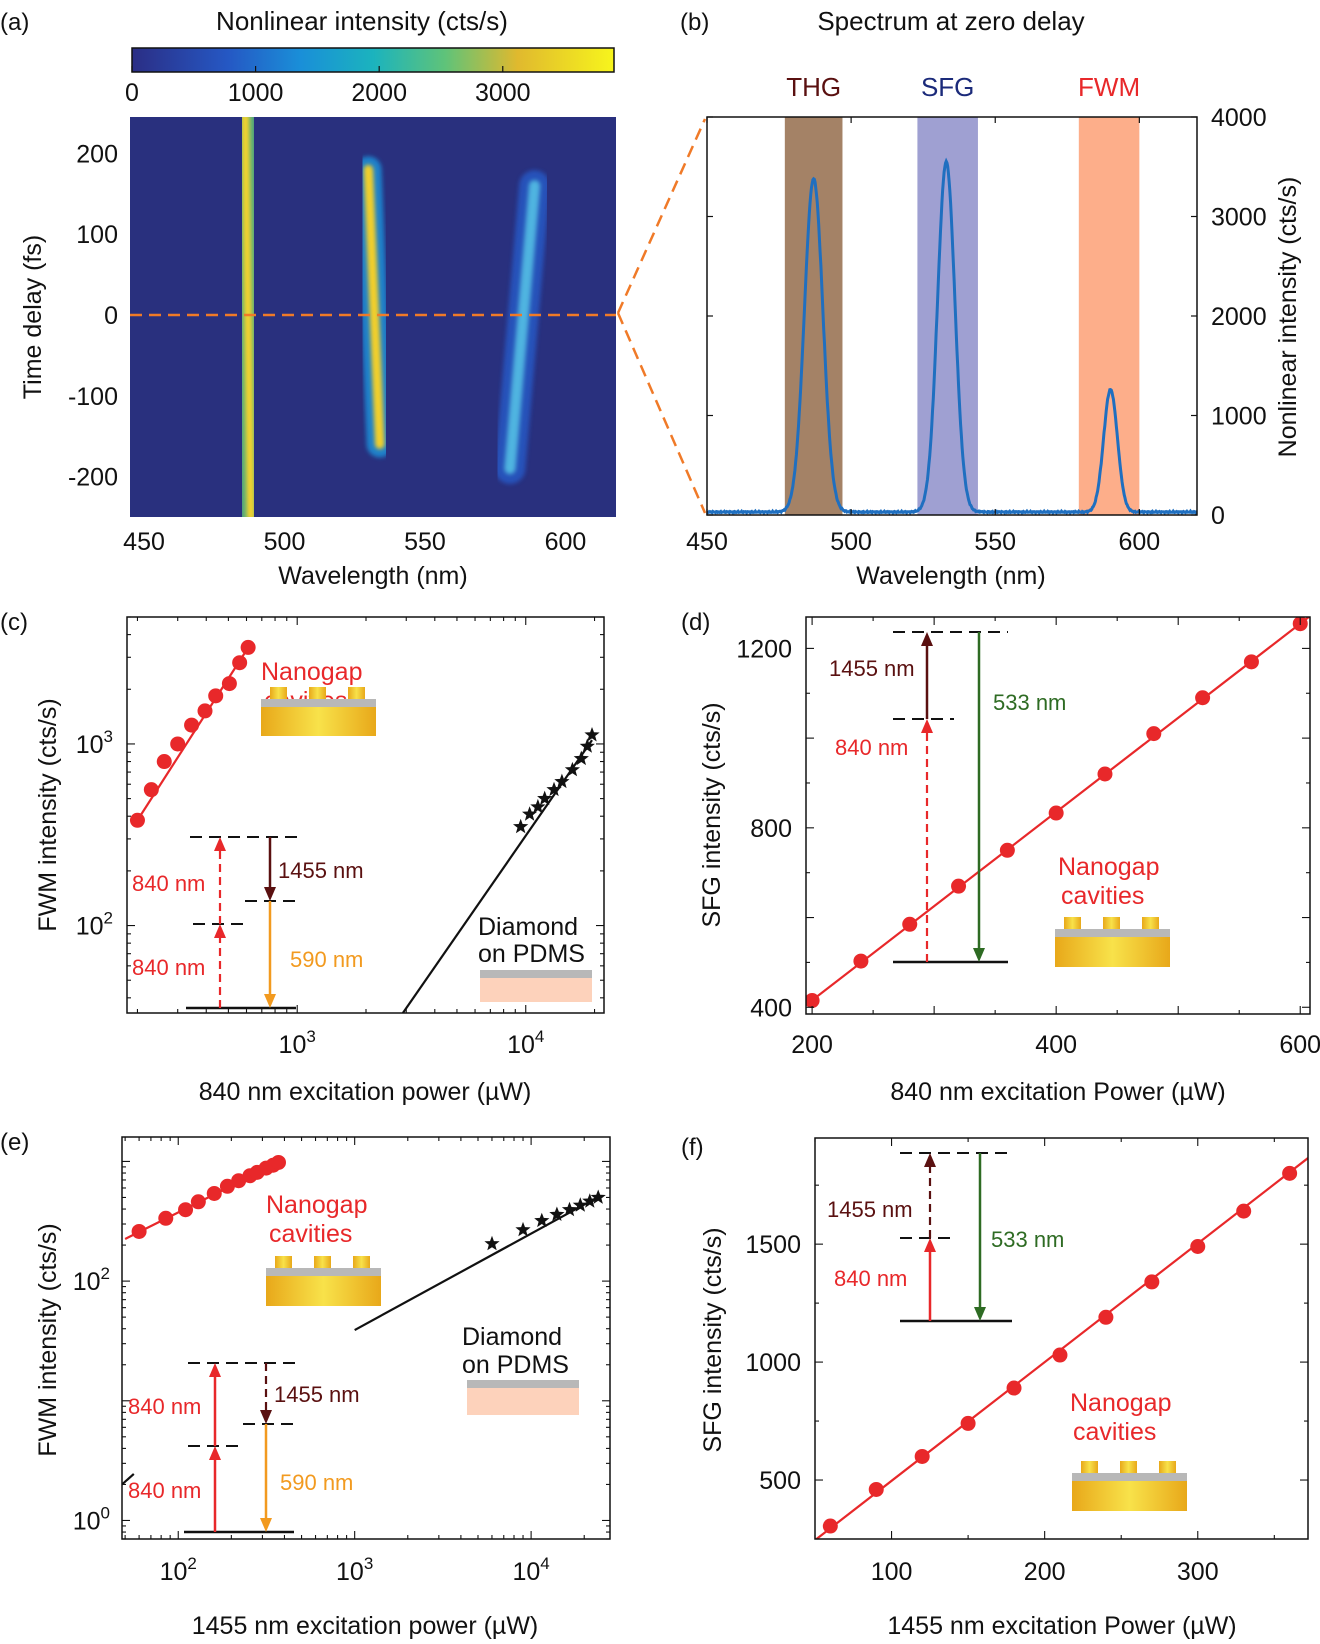 The width and height of the screenshot is (1320, 1644). What do you see at coordinates (178, 1570) in the screenshot?
I see `x-tick-label: 10²` at bounding box center [178, 1570].